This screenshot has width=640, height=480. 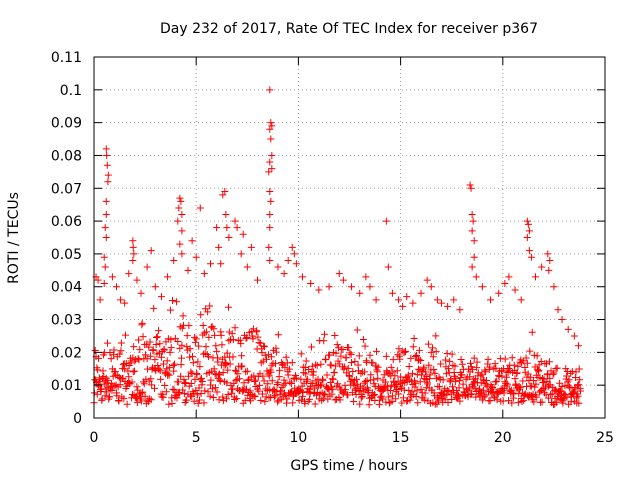 I want to click on y-tick-label: 0.04, so click(x=66, y=288).